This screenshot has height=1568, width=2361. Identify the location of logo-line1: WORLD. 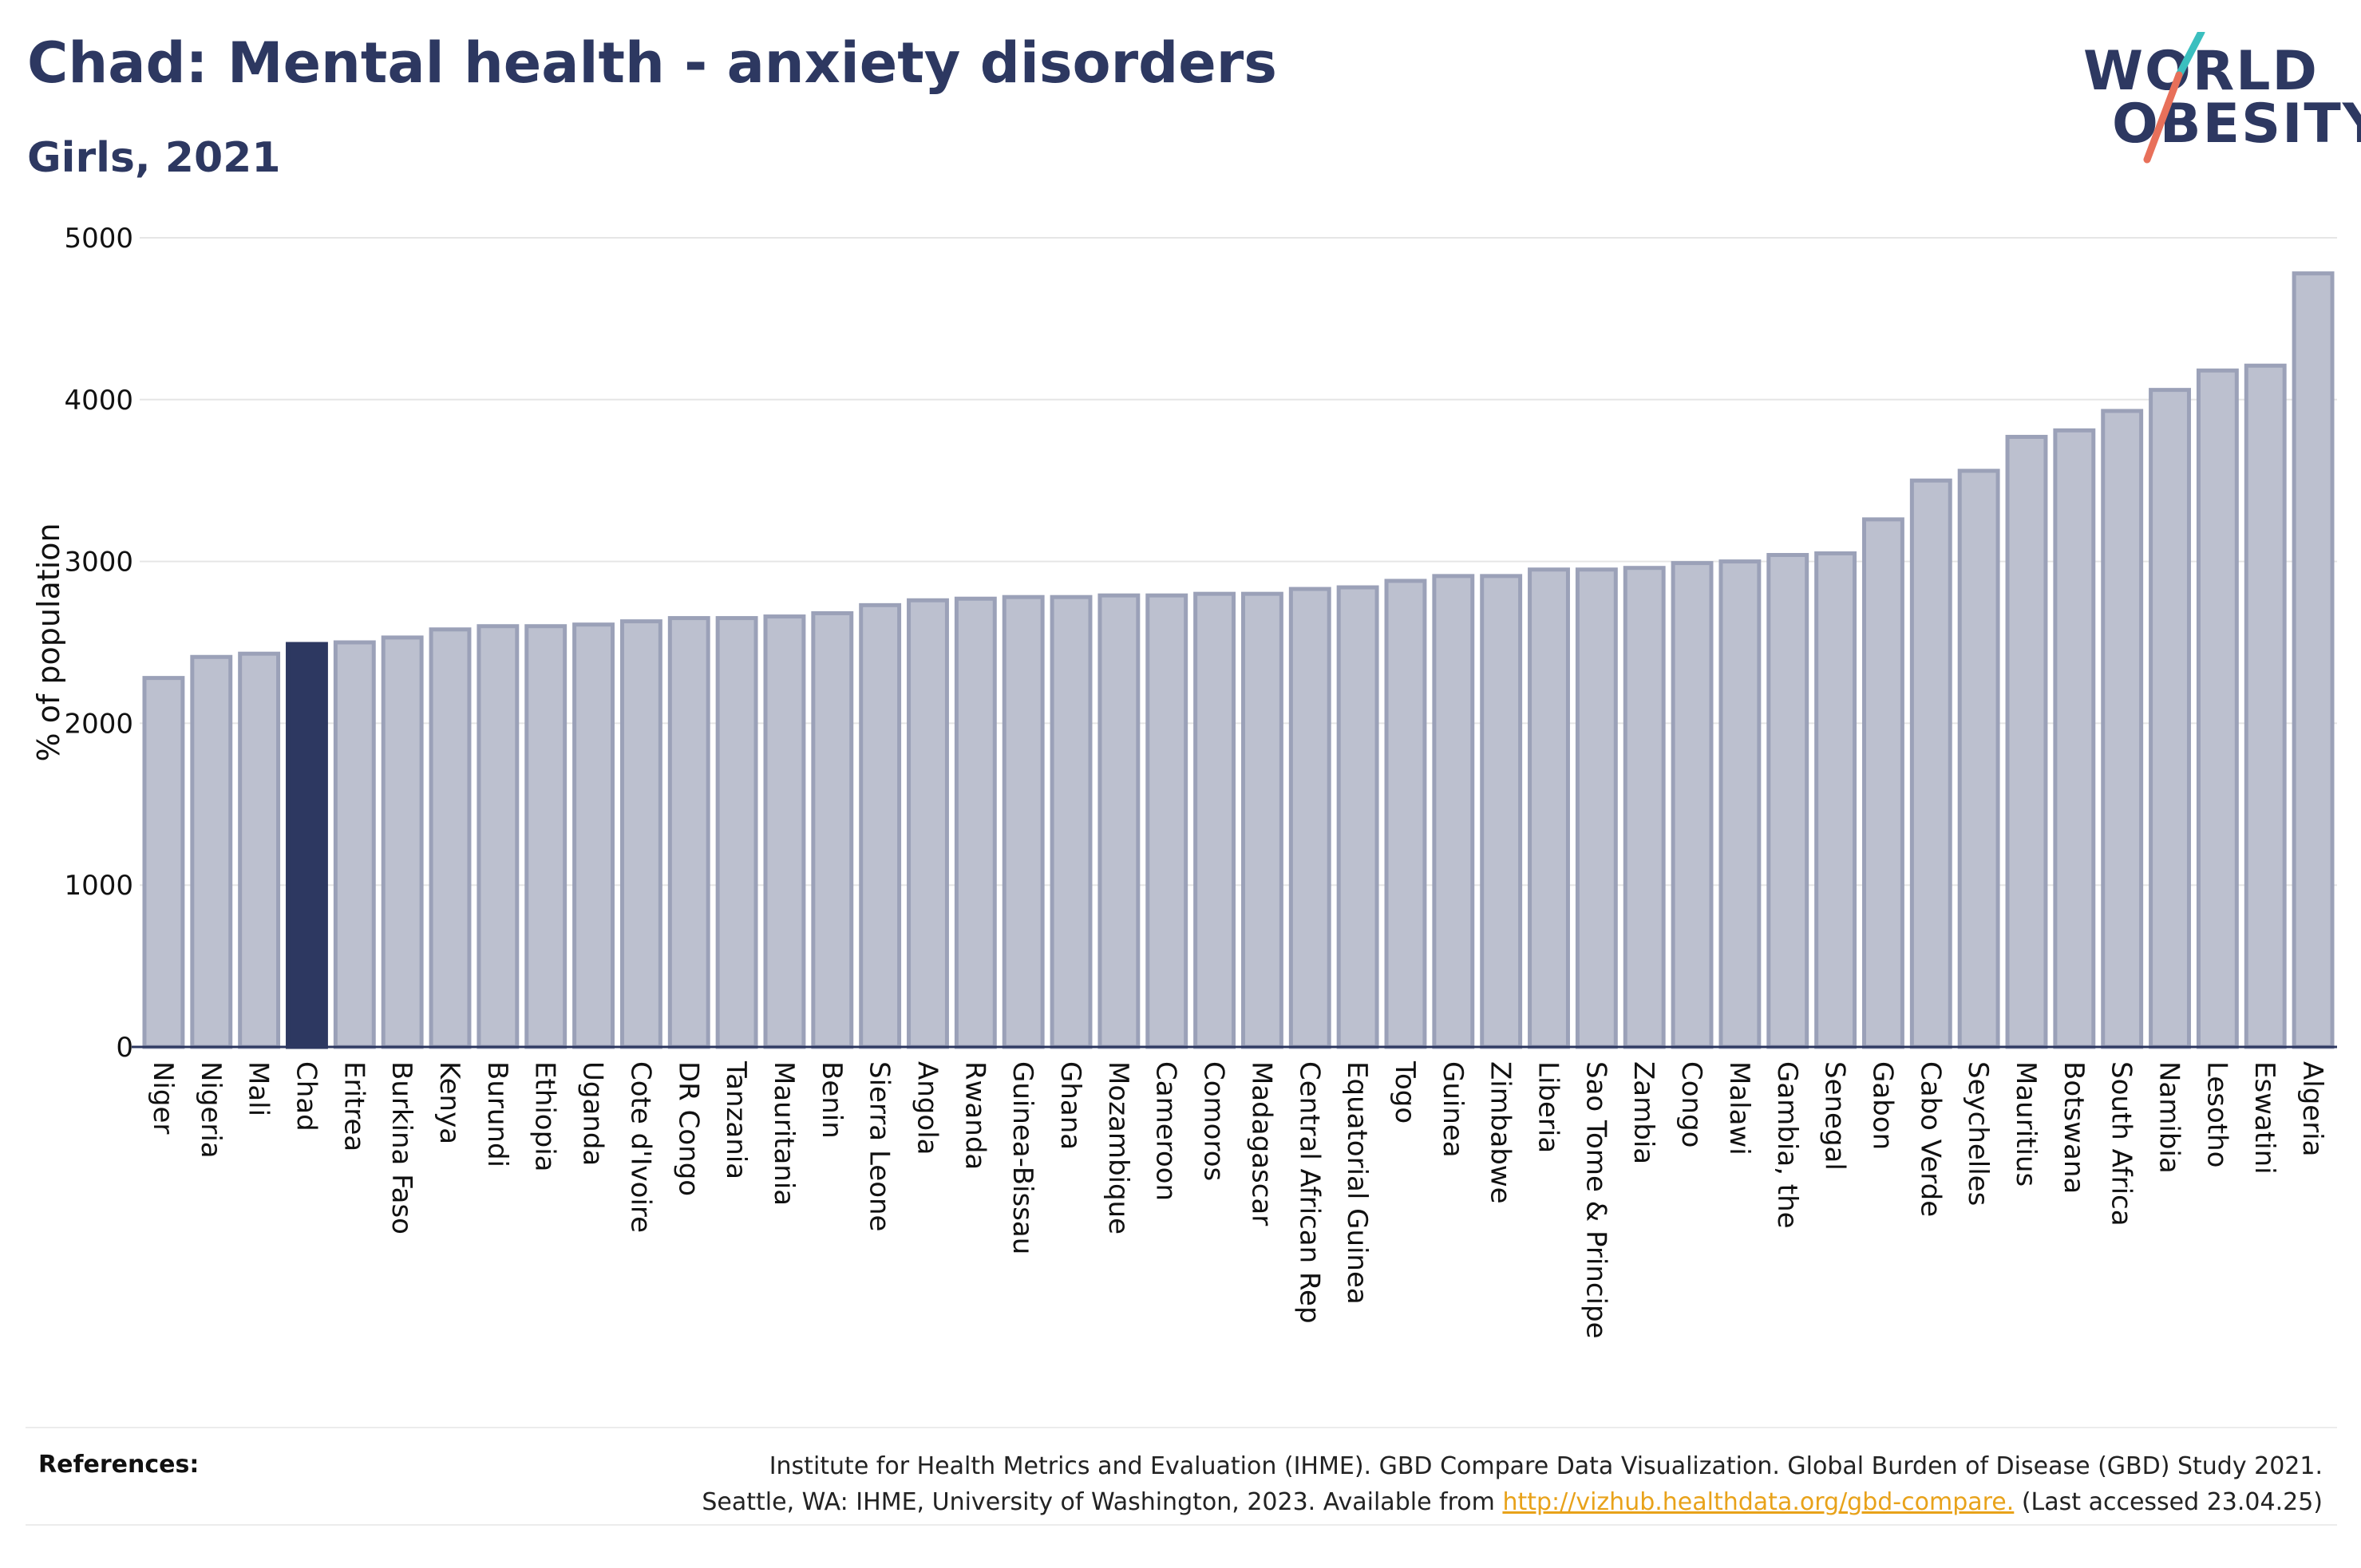
(2201, 71).